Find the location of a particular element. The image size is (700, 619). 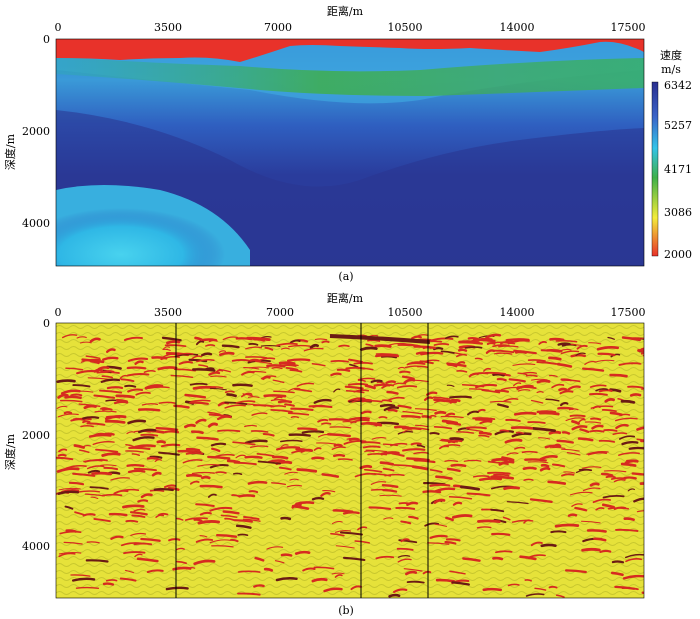

panel-a-y-tick-2: 4000 is located at coordinates (36, 223).